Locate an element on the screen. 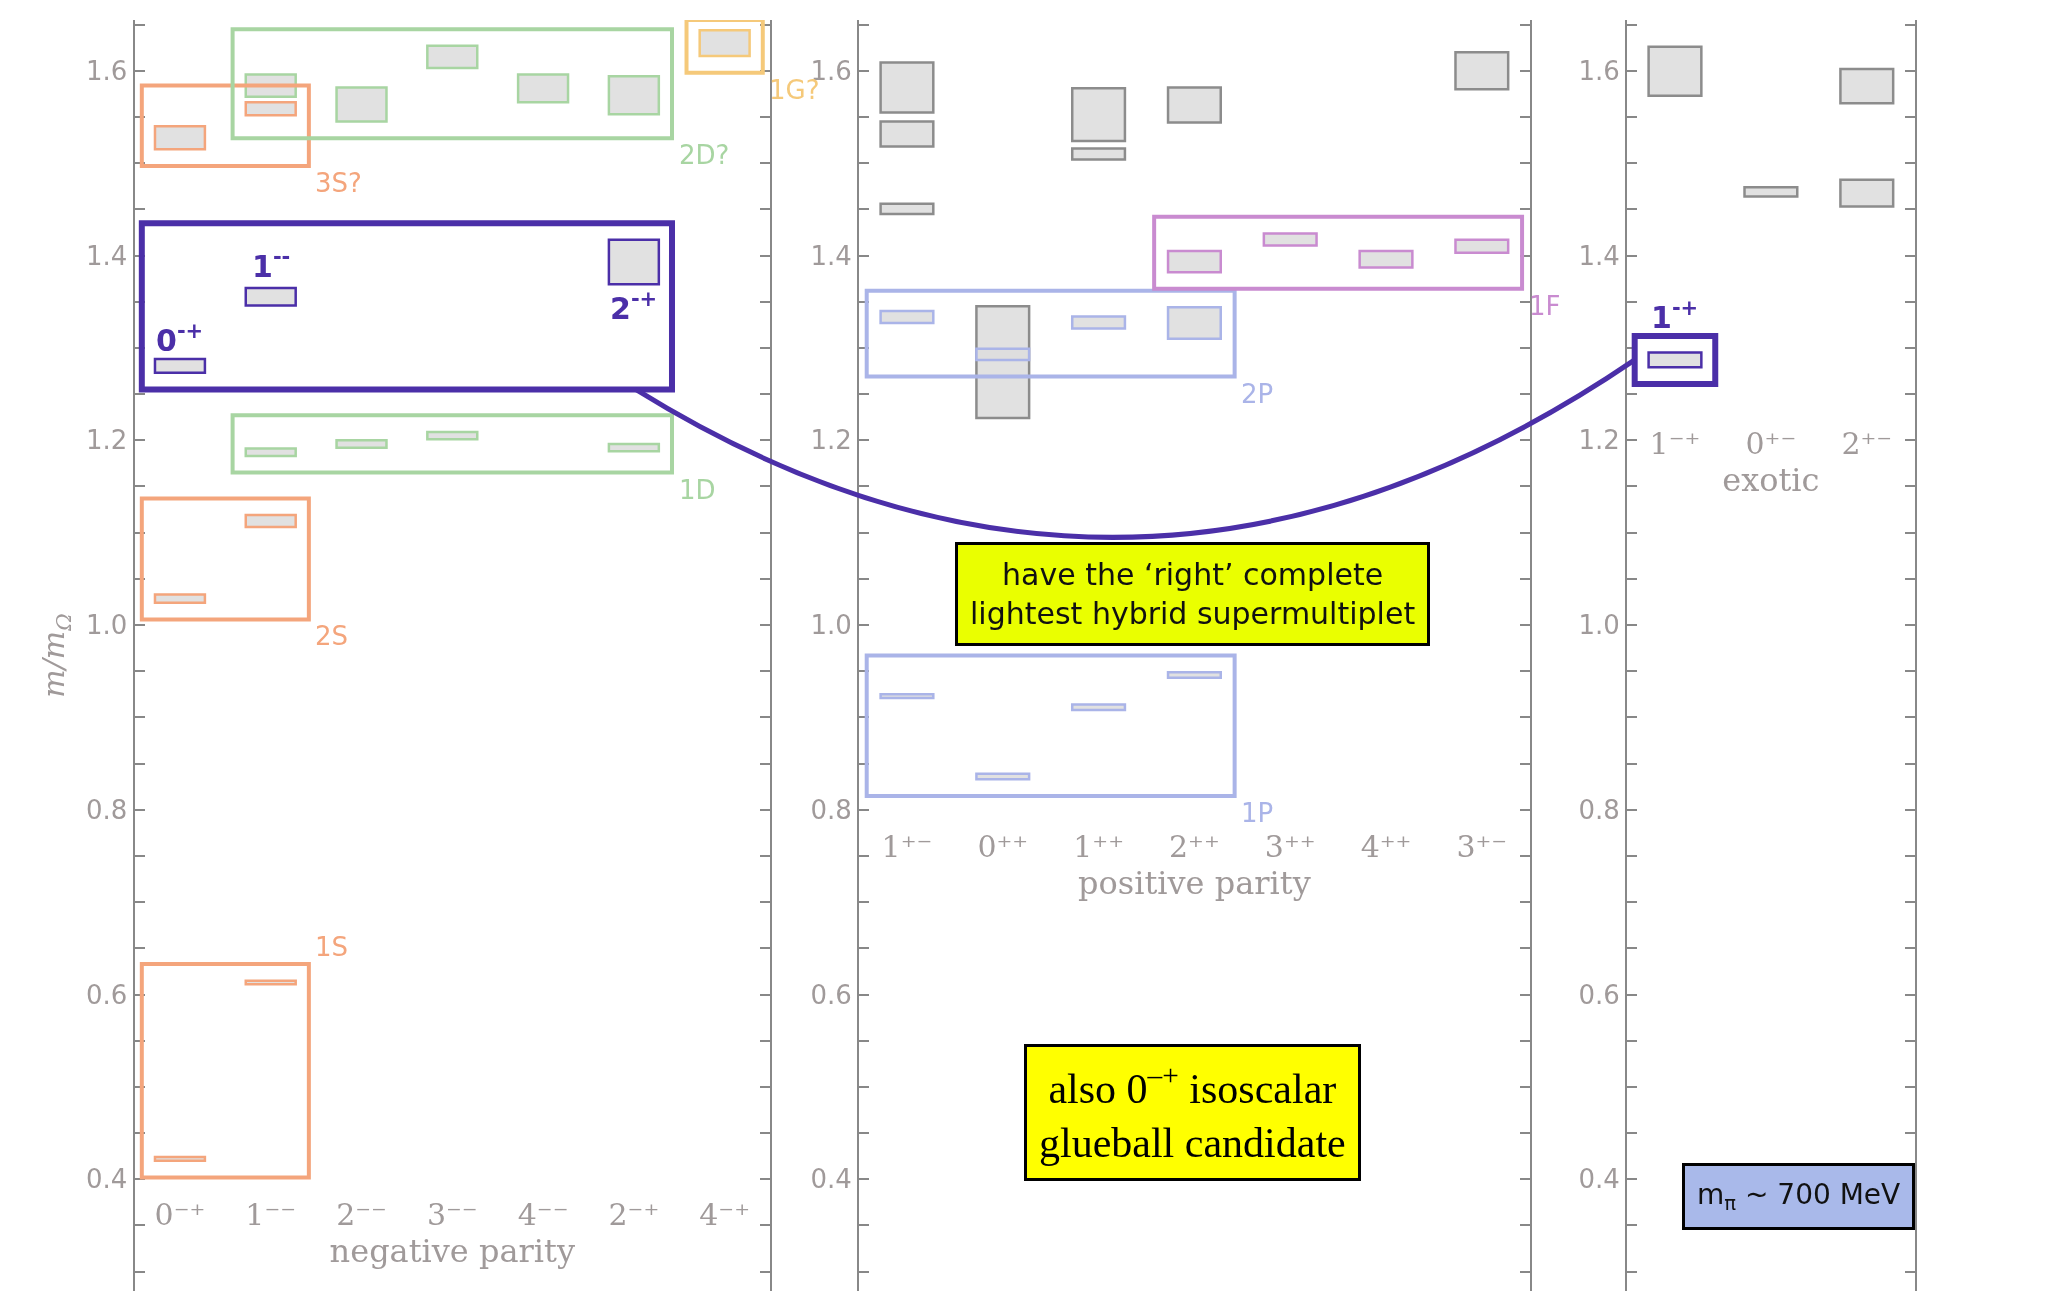 The width and height of the screenshot is (2070, 1291). x-tick-label: 2⁺⁻ is located at coordinates (1867, 444).